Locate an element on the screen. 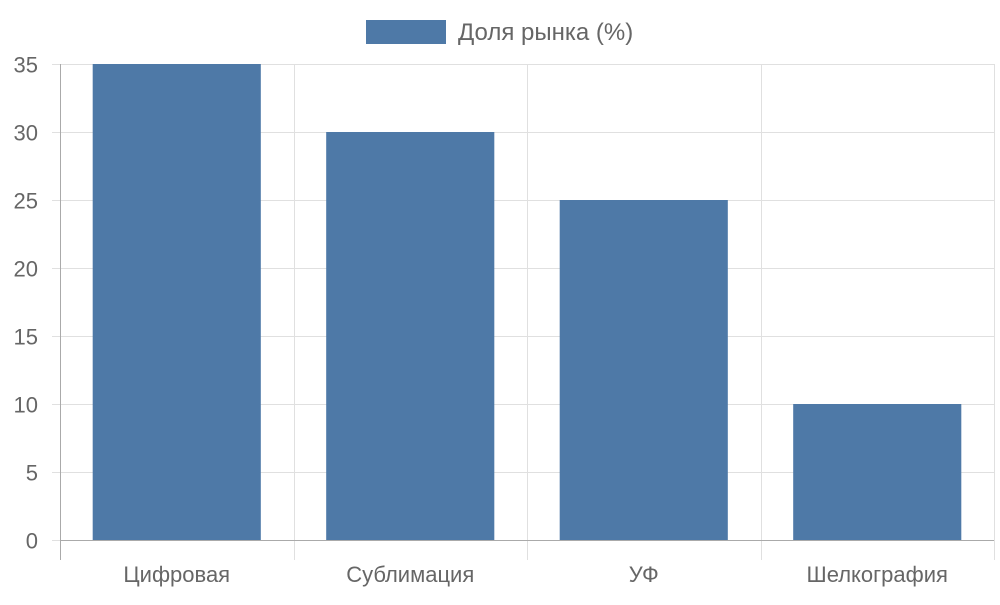 The image size is (1000, 605). y-tick-label: 30 is located at coordinates (26, 133).